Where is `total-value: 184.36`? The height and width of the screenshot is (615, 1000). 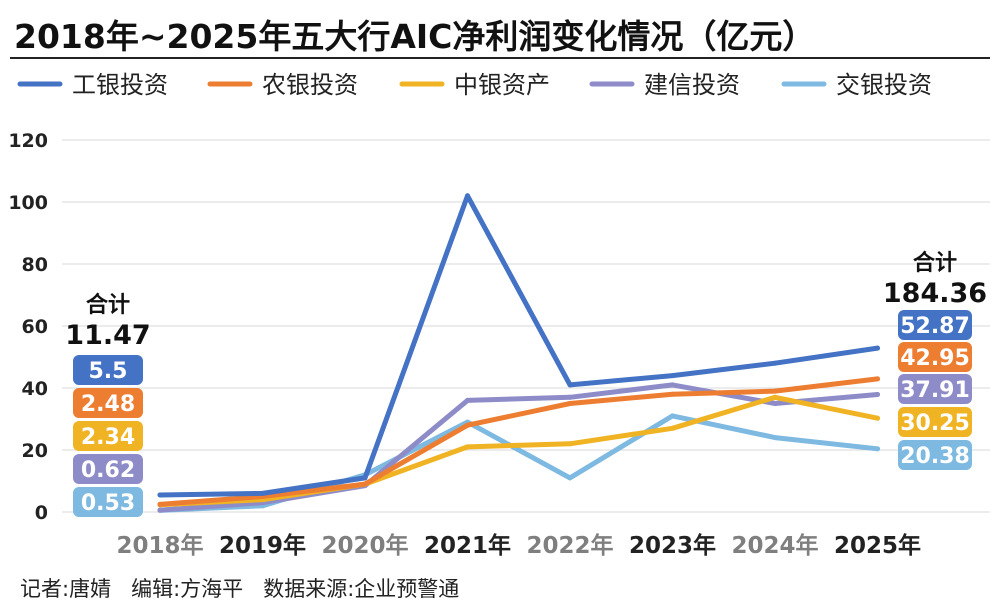
total-value: 184.36 is located at coordinates (935, 293).